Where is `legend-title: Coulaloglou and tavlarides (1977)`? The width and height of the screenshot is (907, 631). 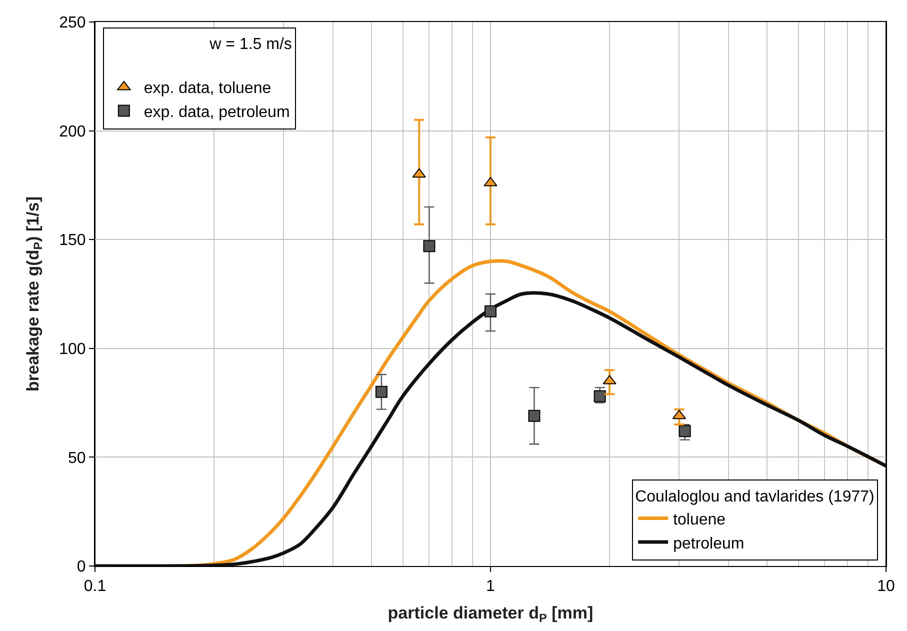
legend-title: Coulaloglou and tavlarides (1977) is located at coordinates (754, 497).